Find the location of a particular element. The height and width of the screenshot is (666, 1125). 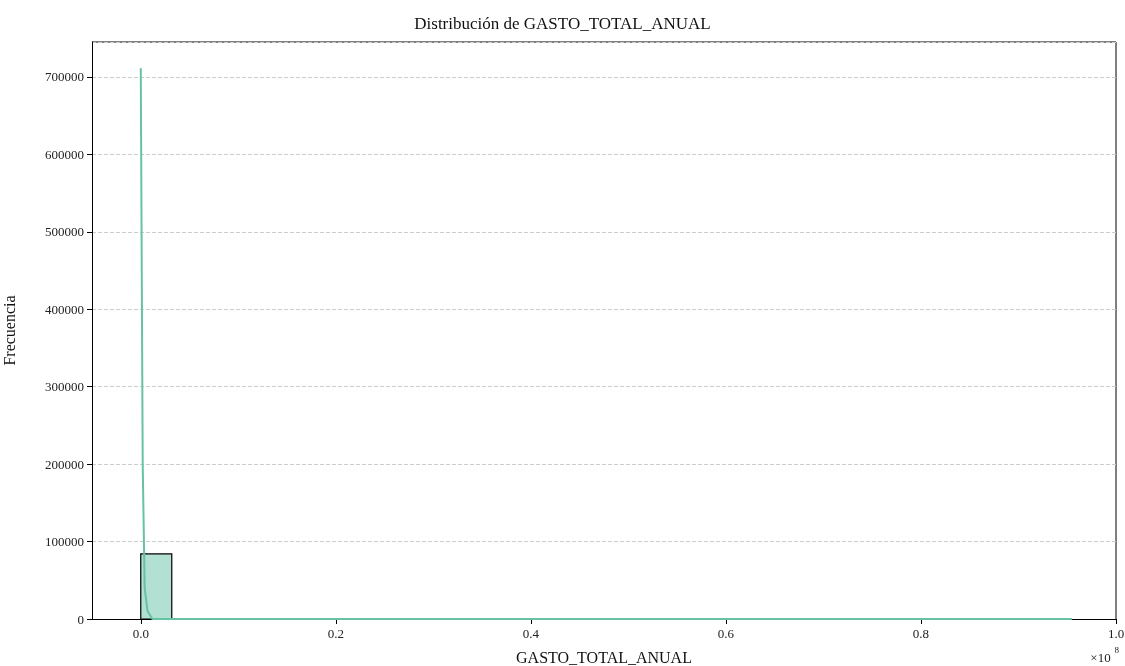

y-tick-label: 400000 is located at coordinates (64, 309).